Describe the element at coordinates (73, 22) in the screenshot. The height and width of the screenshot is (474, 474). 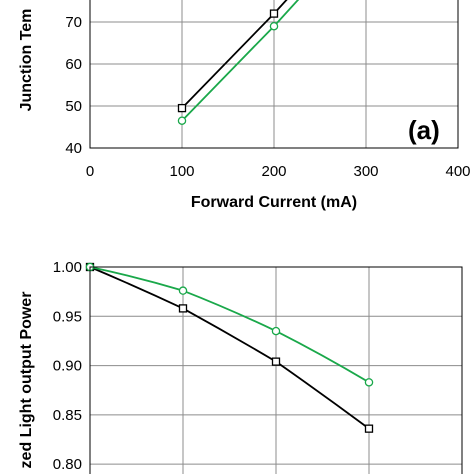
I see `top-y-tick-label: 70` at that location.